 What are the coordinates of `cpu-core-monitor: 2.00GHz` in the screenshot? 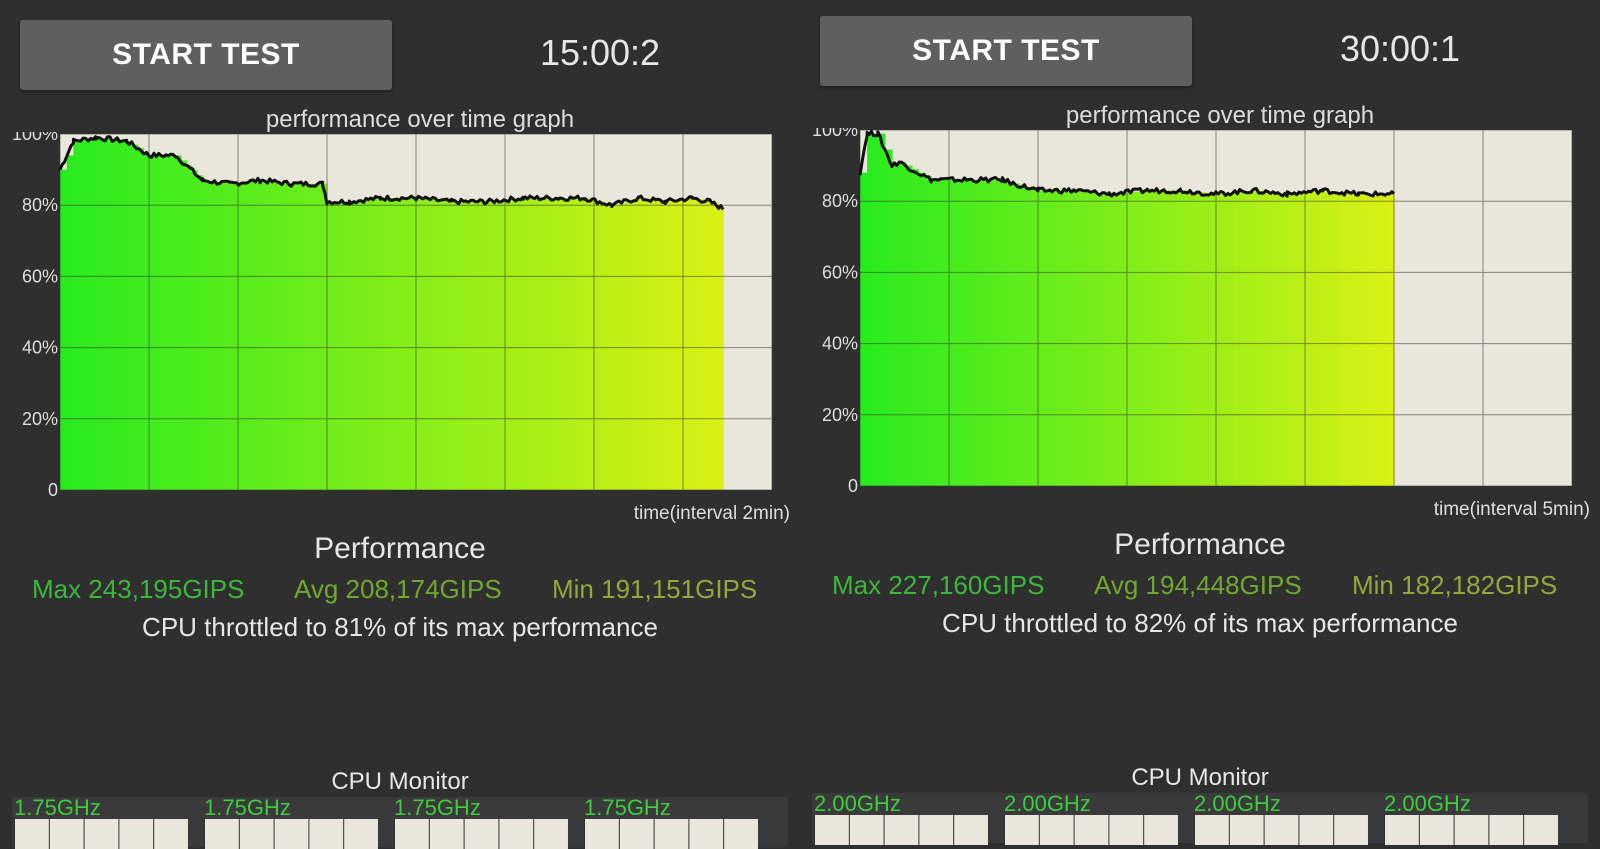 It's located at (1090, 818).